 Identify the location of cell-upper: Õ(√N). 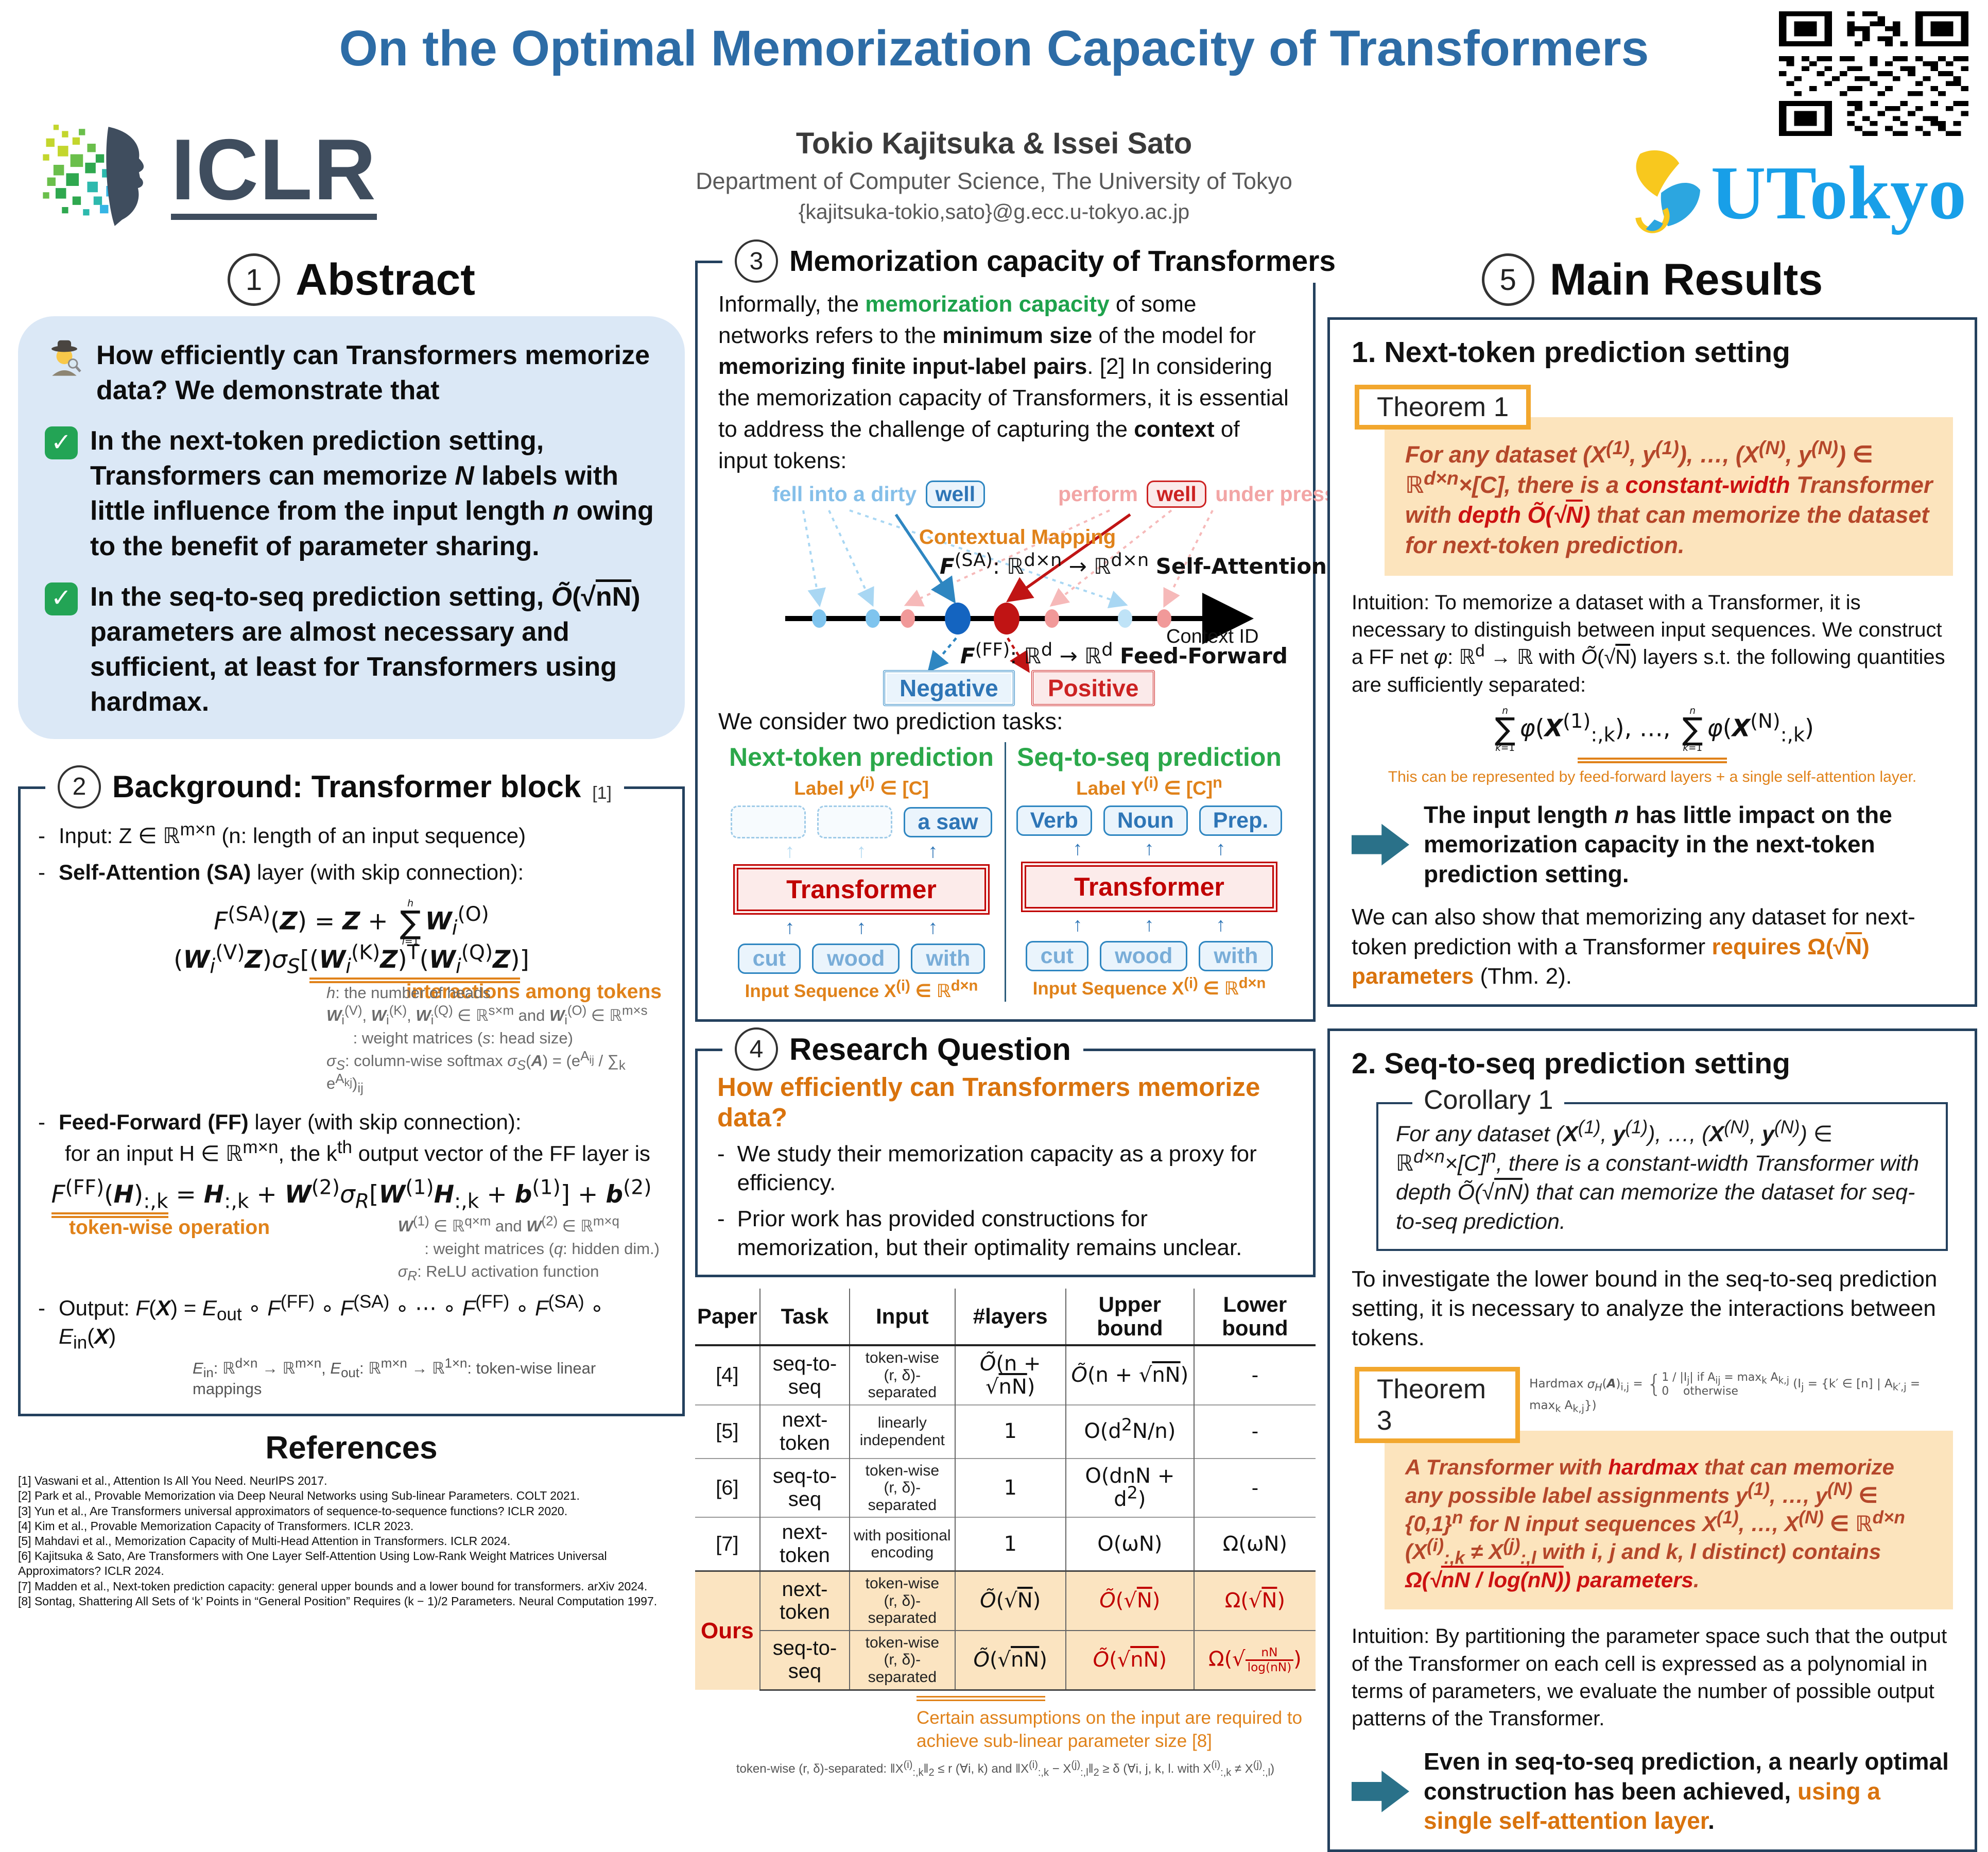
(1129, 1601).